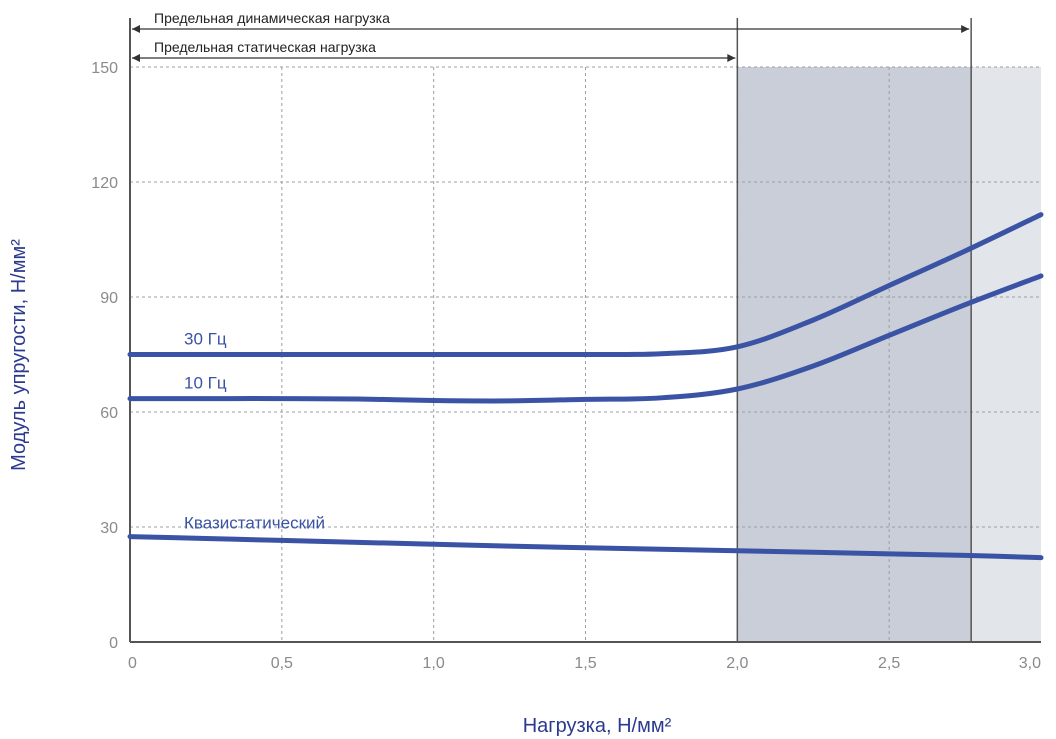 This screenshot has height=739, width=1056. Describe the element at coordinates (265, 47) in the screenshot. I see `range-annotation-label: Предельная статическая нагрузка` at that location.